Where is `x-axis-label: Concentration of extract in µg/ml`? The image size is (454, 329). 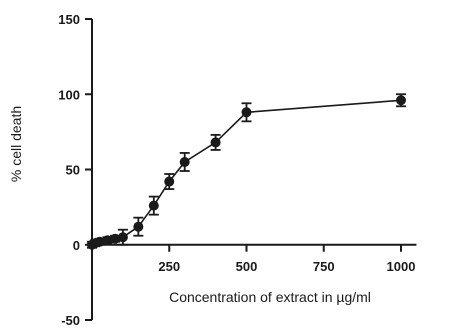 x-axis-label: Concentration of extract in µg/ml is located at coordinates (270, 297).